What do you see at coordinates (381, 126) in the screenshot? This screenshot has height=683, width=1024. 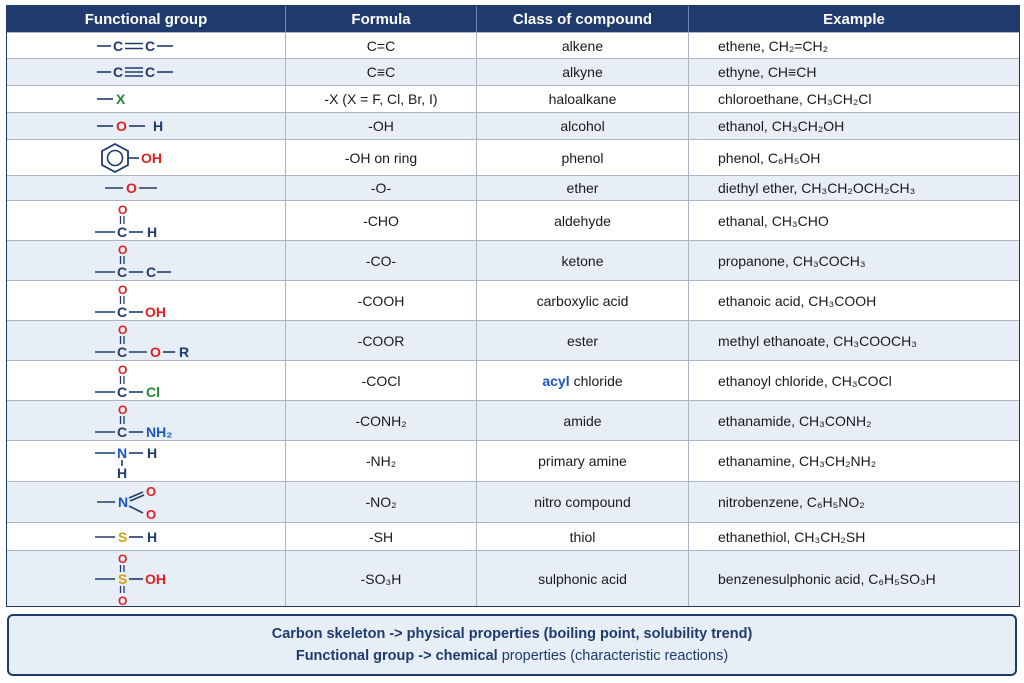 I see `formula-cell: -OH` at bounding box center [381, 126].